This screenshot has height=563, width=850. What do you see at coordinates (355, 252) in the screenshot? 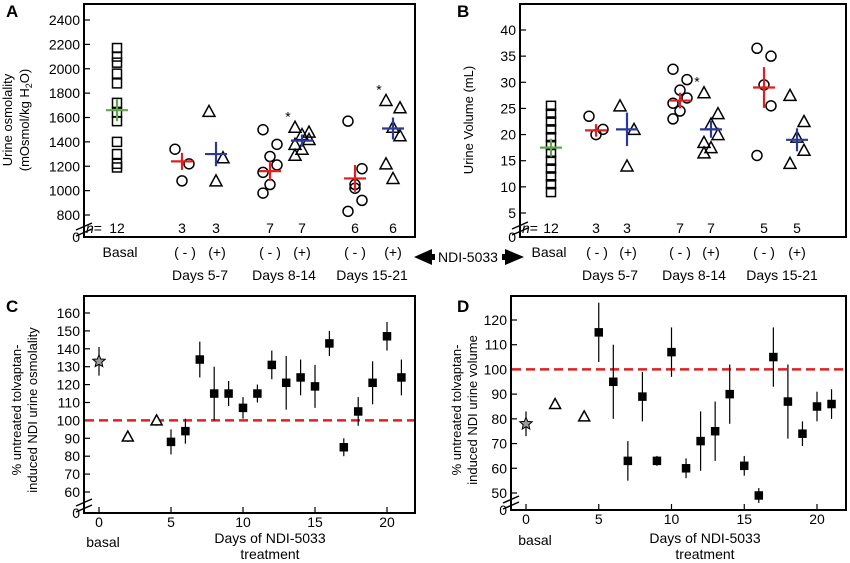
I see `panel-a-sign-5: ( - )` at bounding box center [355, 252].